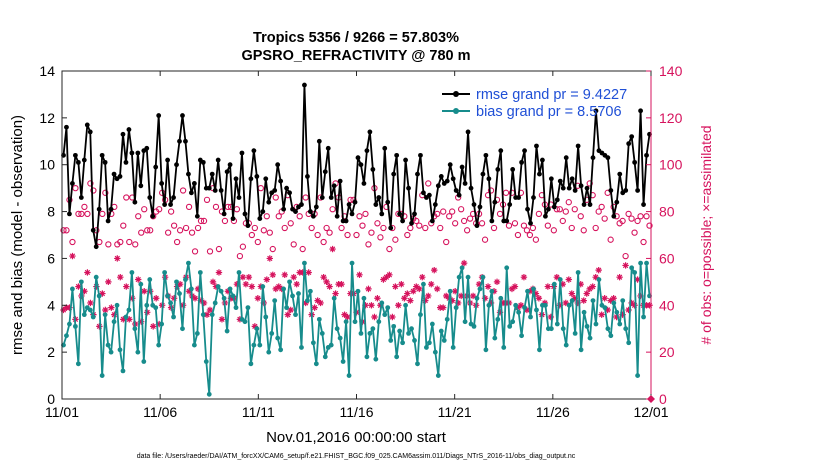 The height and width of the screenshot is (470, 830). Describe the element at coordinates (651, 399) in the screenshot. I see `zero-marker` at that location.